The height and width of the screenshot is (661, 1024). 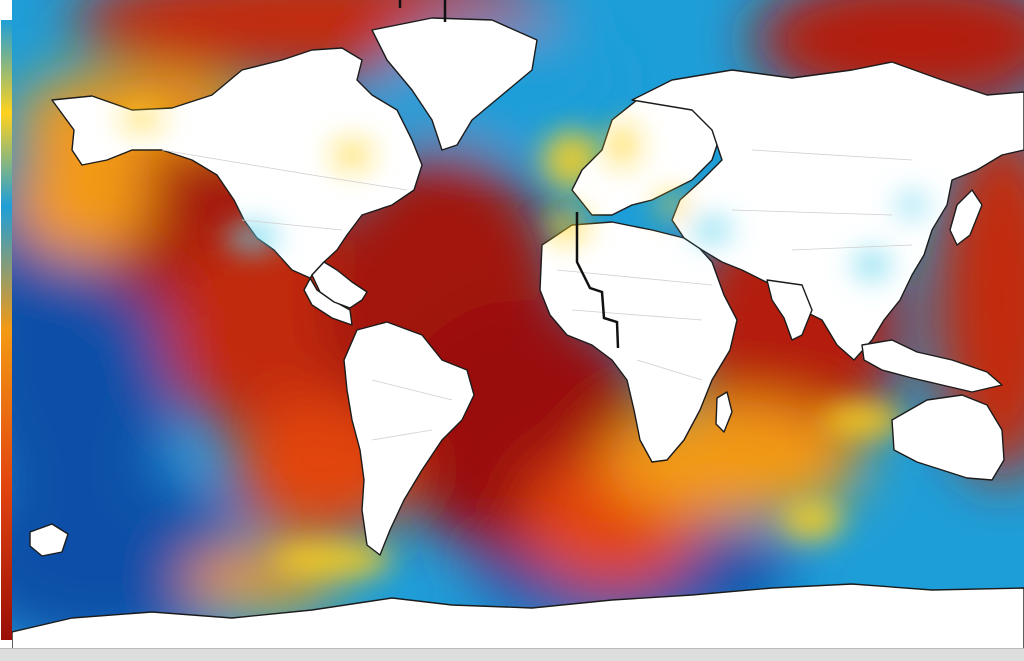 What do you see at coordinates (932, 366) in the screenshot?
I see `southeast-asia-islands` at bounding box center [932, 366].